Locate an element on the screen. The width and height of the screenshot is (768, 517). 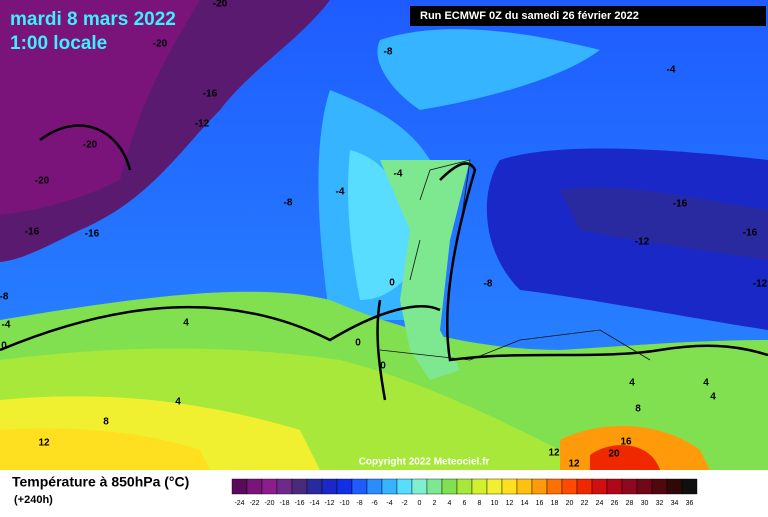
colorbar-tick-label: 12 is located at coordinates (510, 503).